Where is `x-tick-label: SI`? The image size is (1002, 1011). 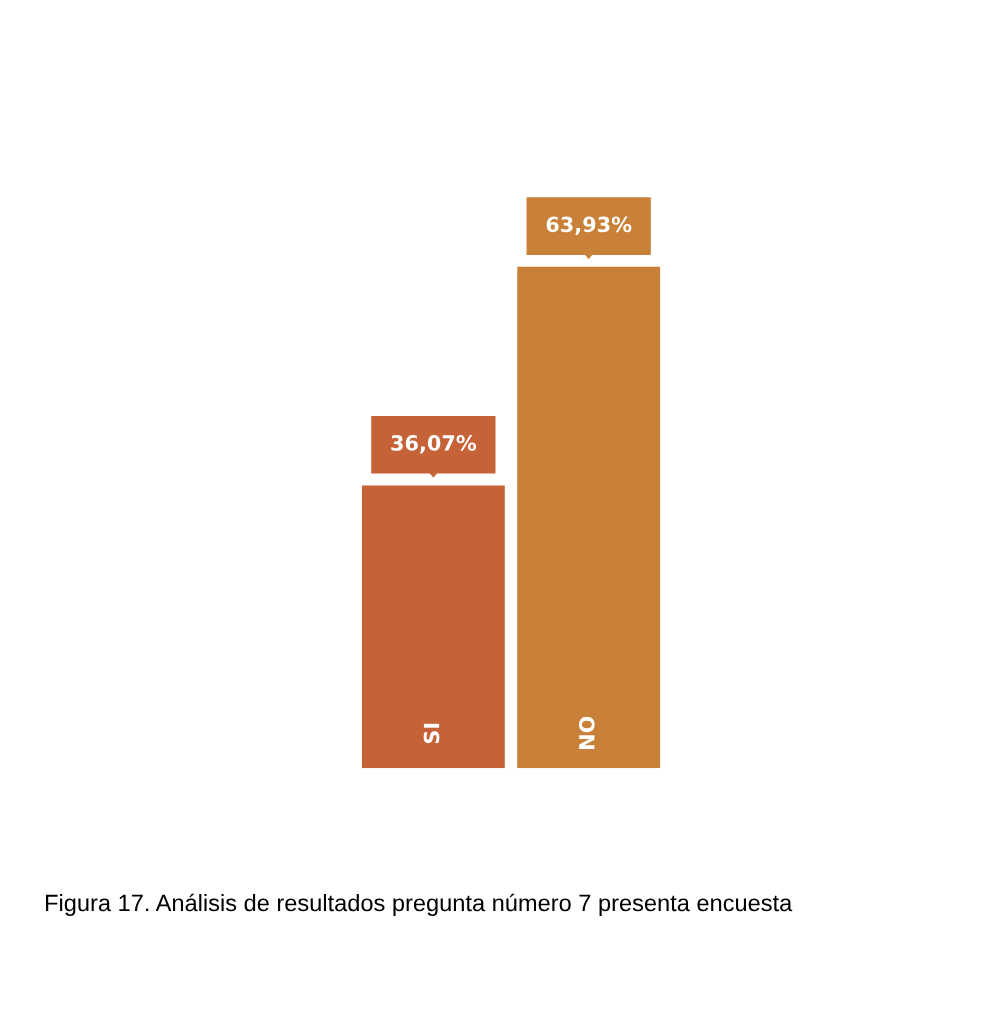
x-tick-label: SI is located at coordinates (431, 733).